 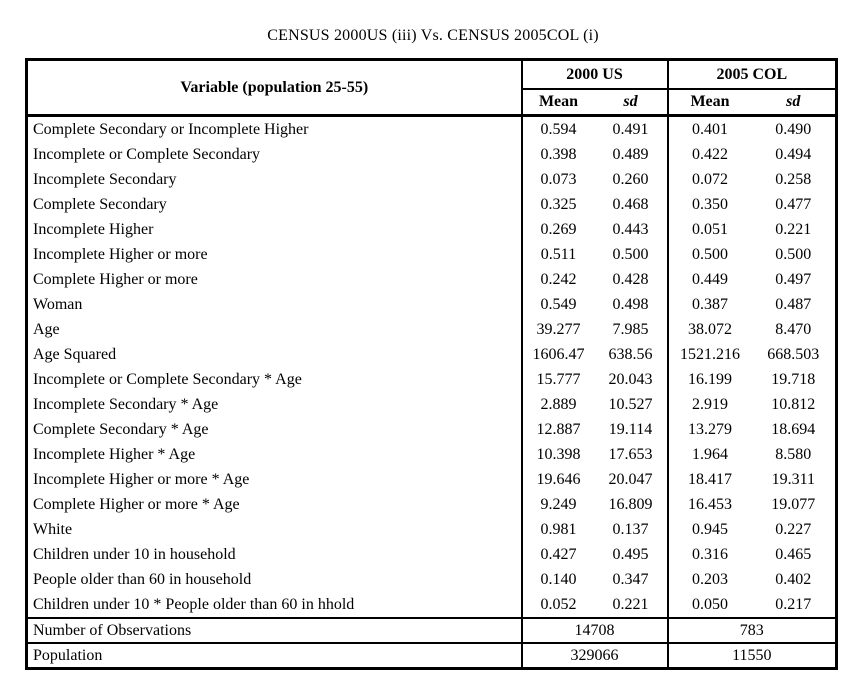 I want to click on row-2000us-sd: 0.491, so click(x=630, y=129).